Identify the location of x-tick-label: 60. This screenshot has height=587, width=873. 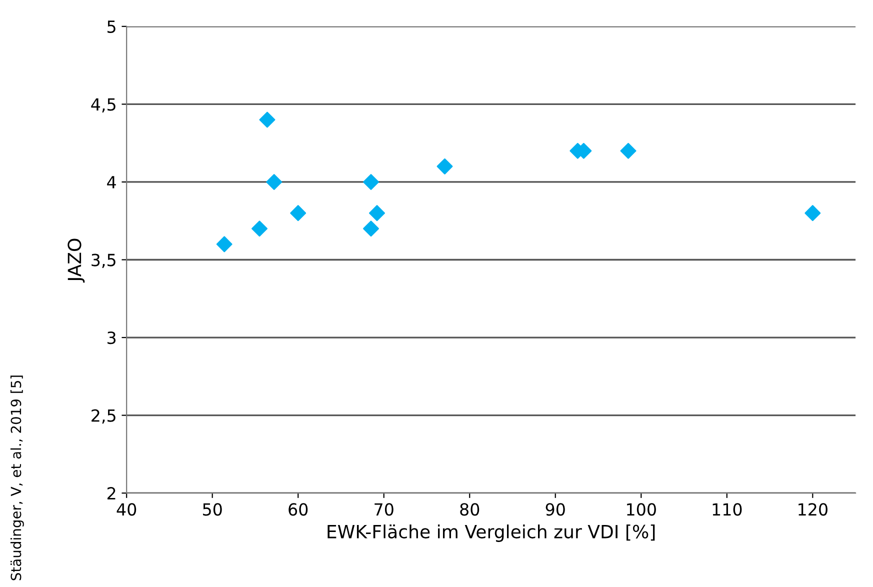
(298, 509).